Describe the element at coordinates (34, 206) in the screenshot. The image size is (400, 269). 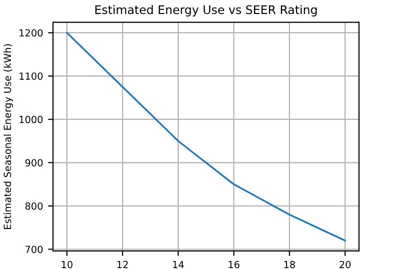
I see `y-tick-label: 800` at that location.